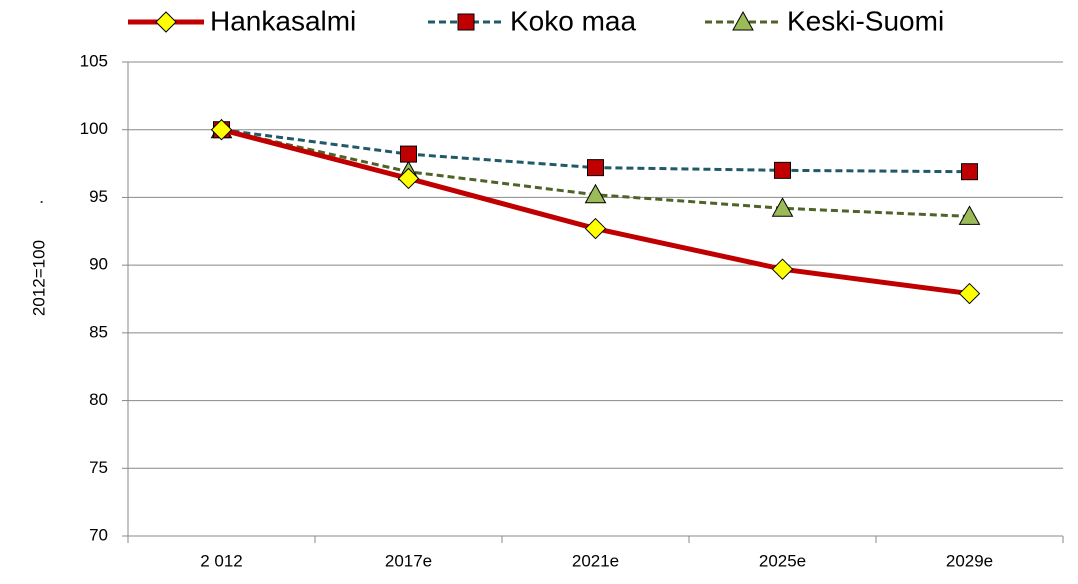 The image size is (1078, 584). Describe the element at coordinates (98, 264) in the screenshot. I see `y-tick-label: 90` at that location.